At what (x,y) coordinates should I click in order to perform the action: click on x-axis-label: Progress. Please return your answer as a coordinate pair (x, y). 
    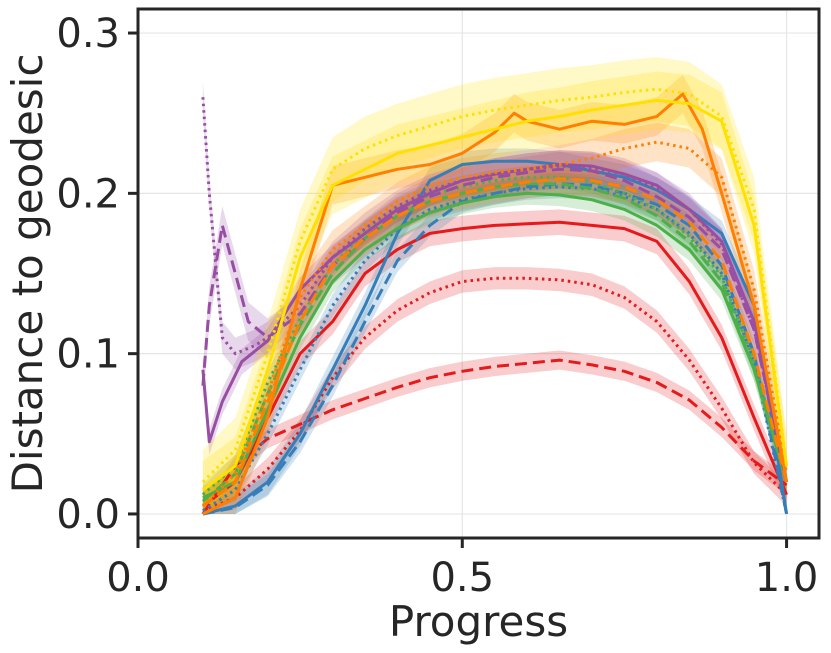
    Looking at the image, I should click on (478, 621).